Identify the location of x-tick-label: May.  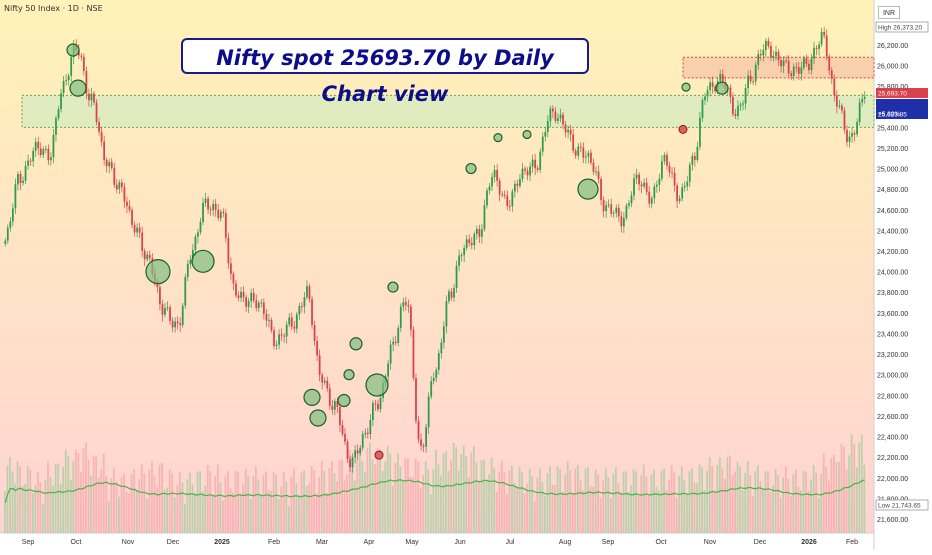
(412, 542).